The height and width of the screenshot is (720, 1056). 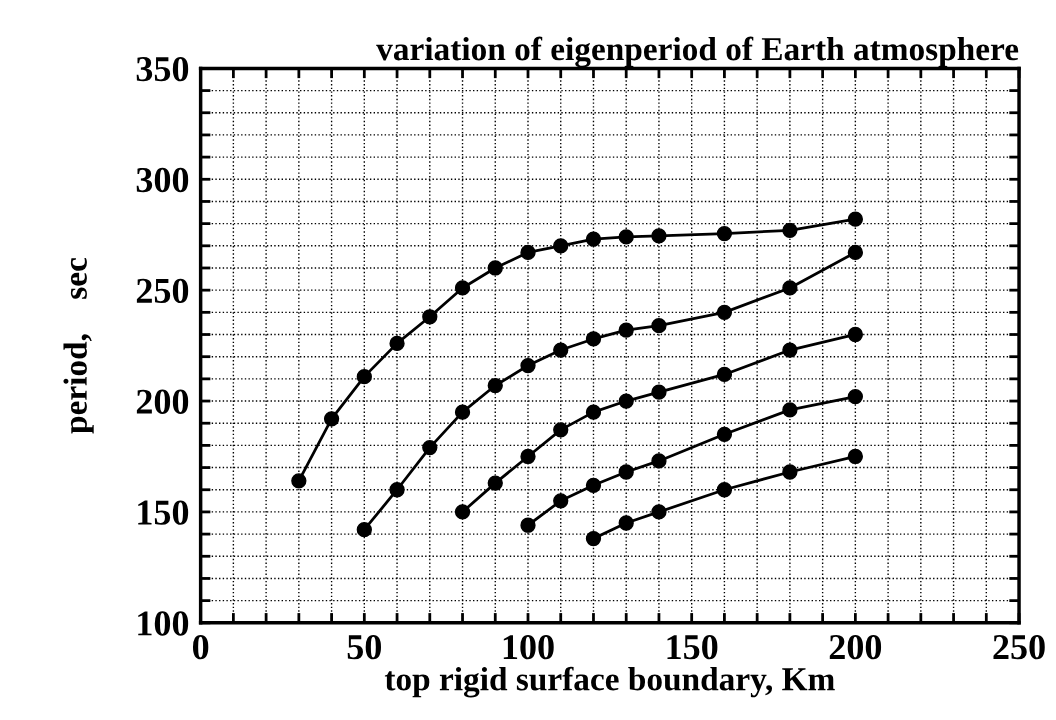 I want to click on x-tick-label: 0, so click(x=200, y=647).